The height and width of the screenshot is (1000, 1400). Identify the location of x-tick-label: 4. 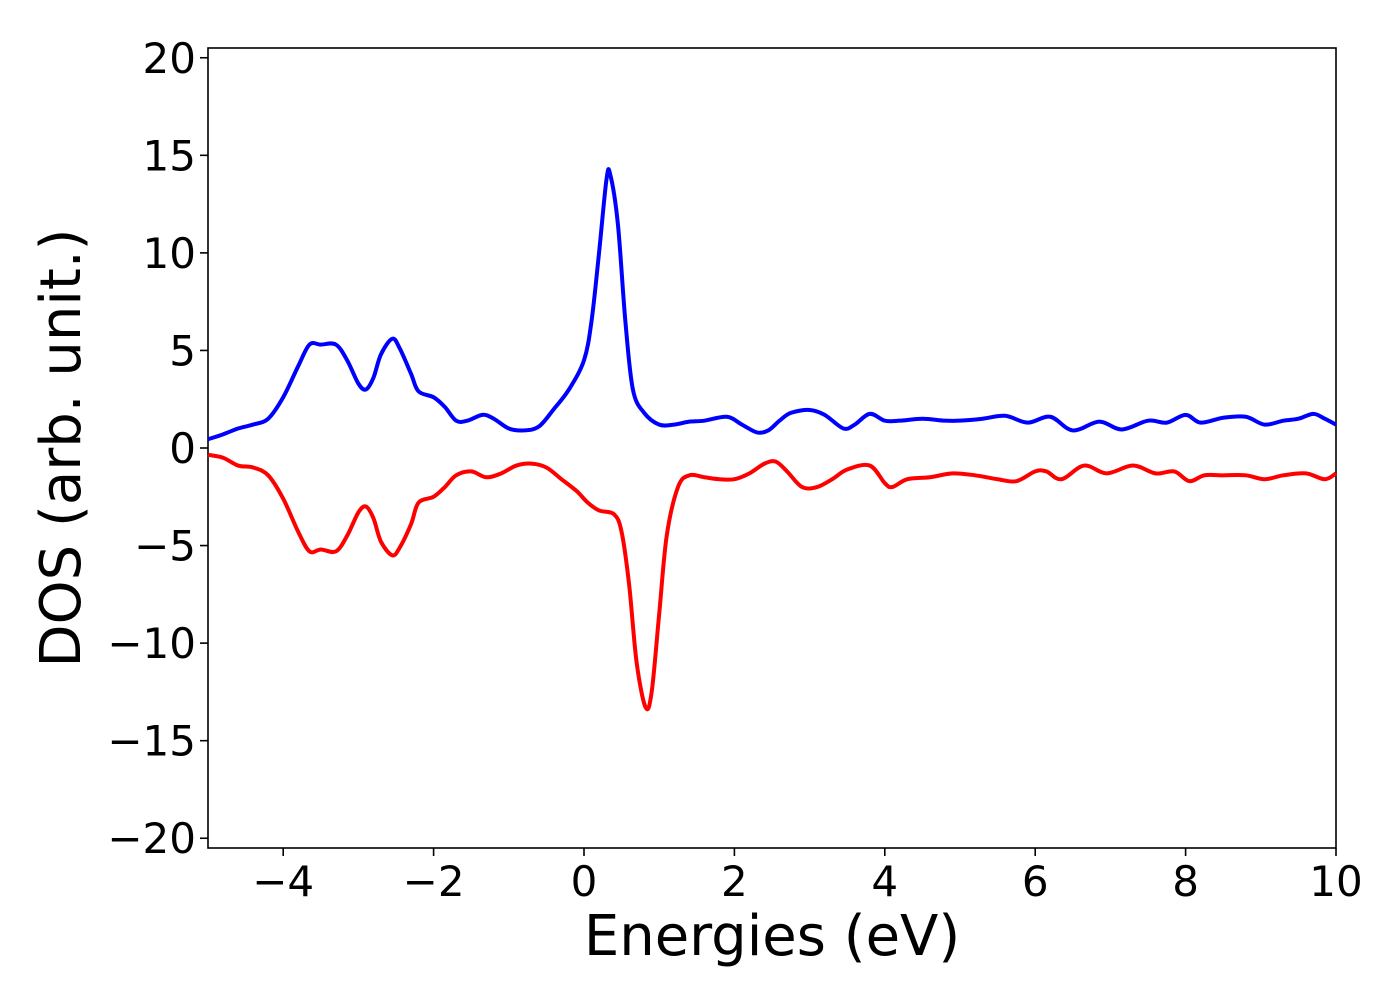
(884, 881).